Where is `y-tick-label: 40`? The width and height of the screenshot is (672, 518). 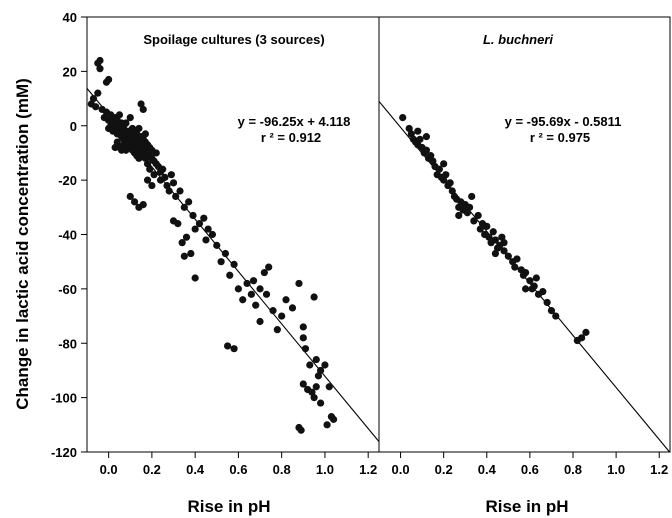
y-tick-label: 40 is located at coordinates (70, 17).